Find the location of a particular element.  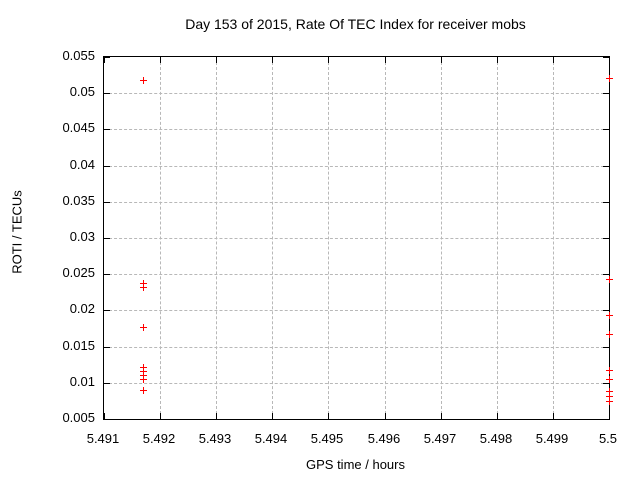

y-tick-label: 0.05 is located at coordinates (82, 91).